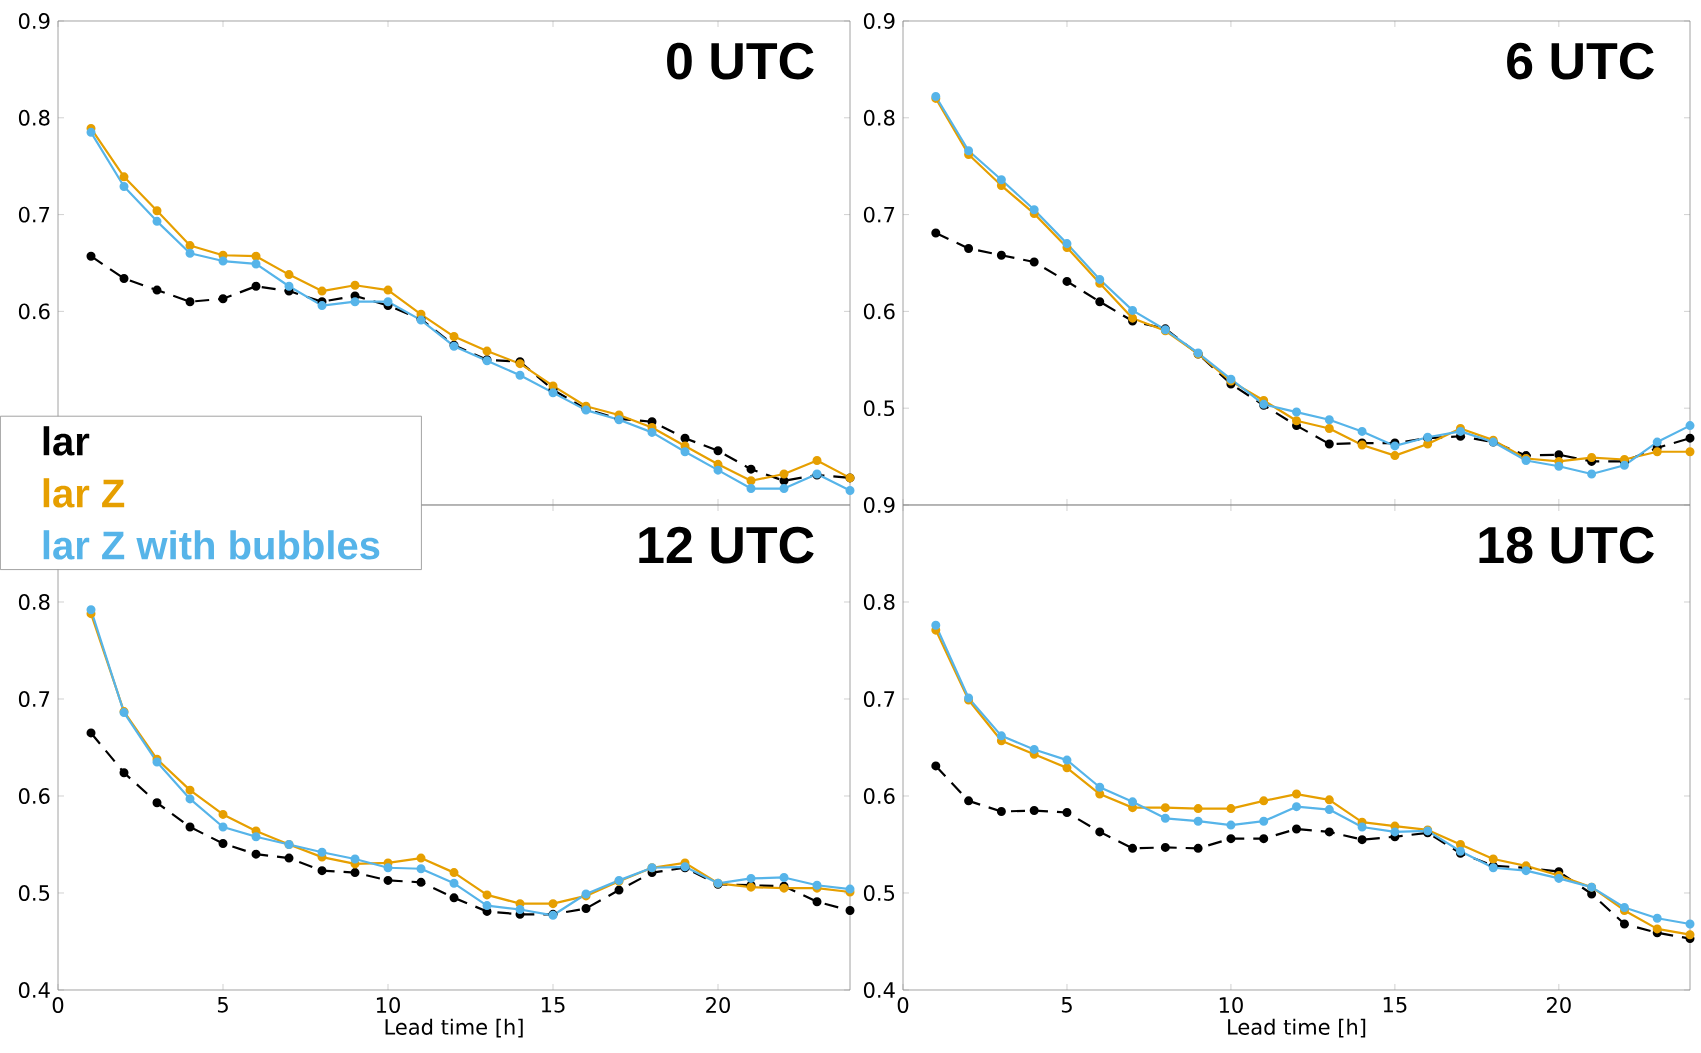 Image resolution: width=1701 pixels, height=1053 pixels. I want to click on text: lar Z with bubbles, so click(211, 545).